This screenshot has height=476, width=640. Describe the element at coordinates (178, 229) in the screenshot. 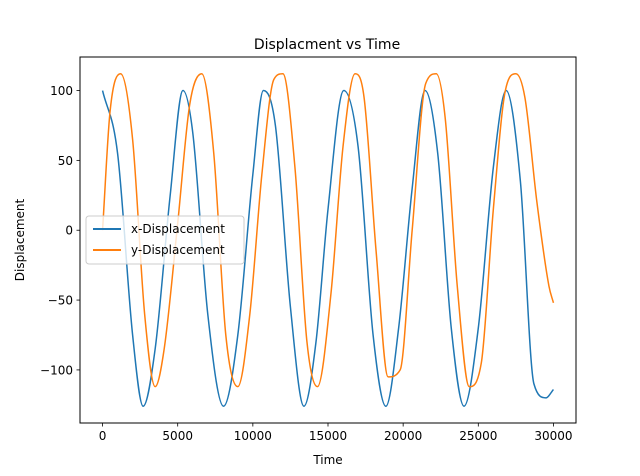

I see `legend-label-x-displacement: x-Displacement` at that location.